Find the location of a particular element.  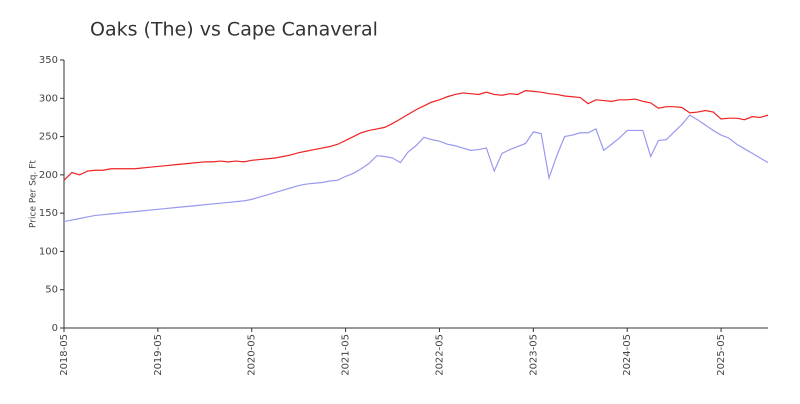

x-tick-label: 2019-05 is located at coordinates (158, 355).